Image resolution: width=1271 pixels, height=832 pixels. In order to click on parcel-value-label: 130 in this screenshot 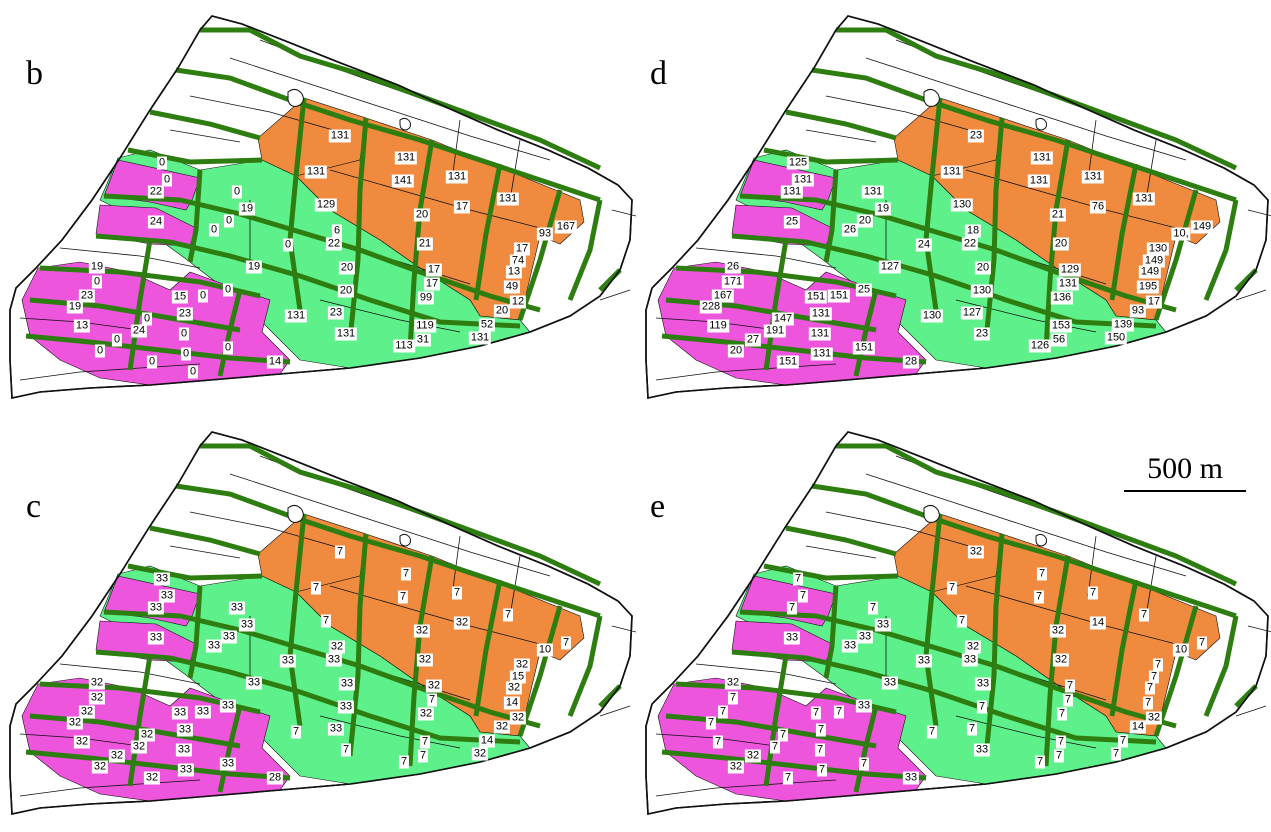, I will do `click(1158, 249)`.